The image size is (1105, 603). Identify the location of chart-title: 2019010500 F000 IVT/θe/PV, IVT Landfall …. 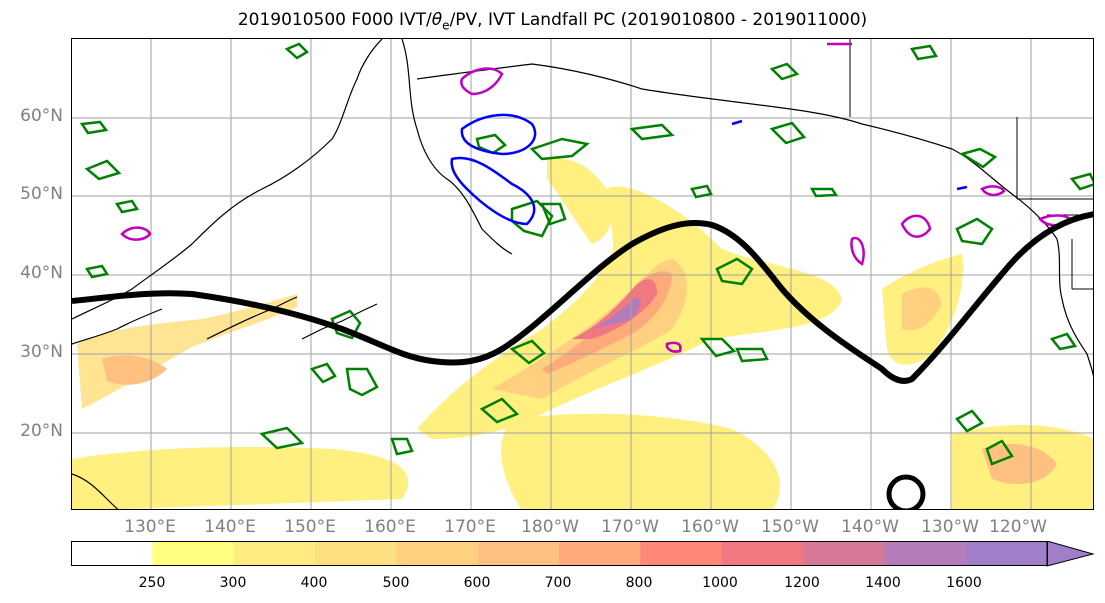
(552, 21).